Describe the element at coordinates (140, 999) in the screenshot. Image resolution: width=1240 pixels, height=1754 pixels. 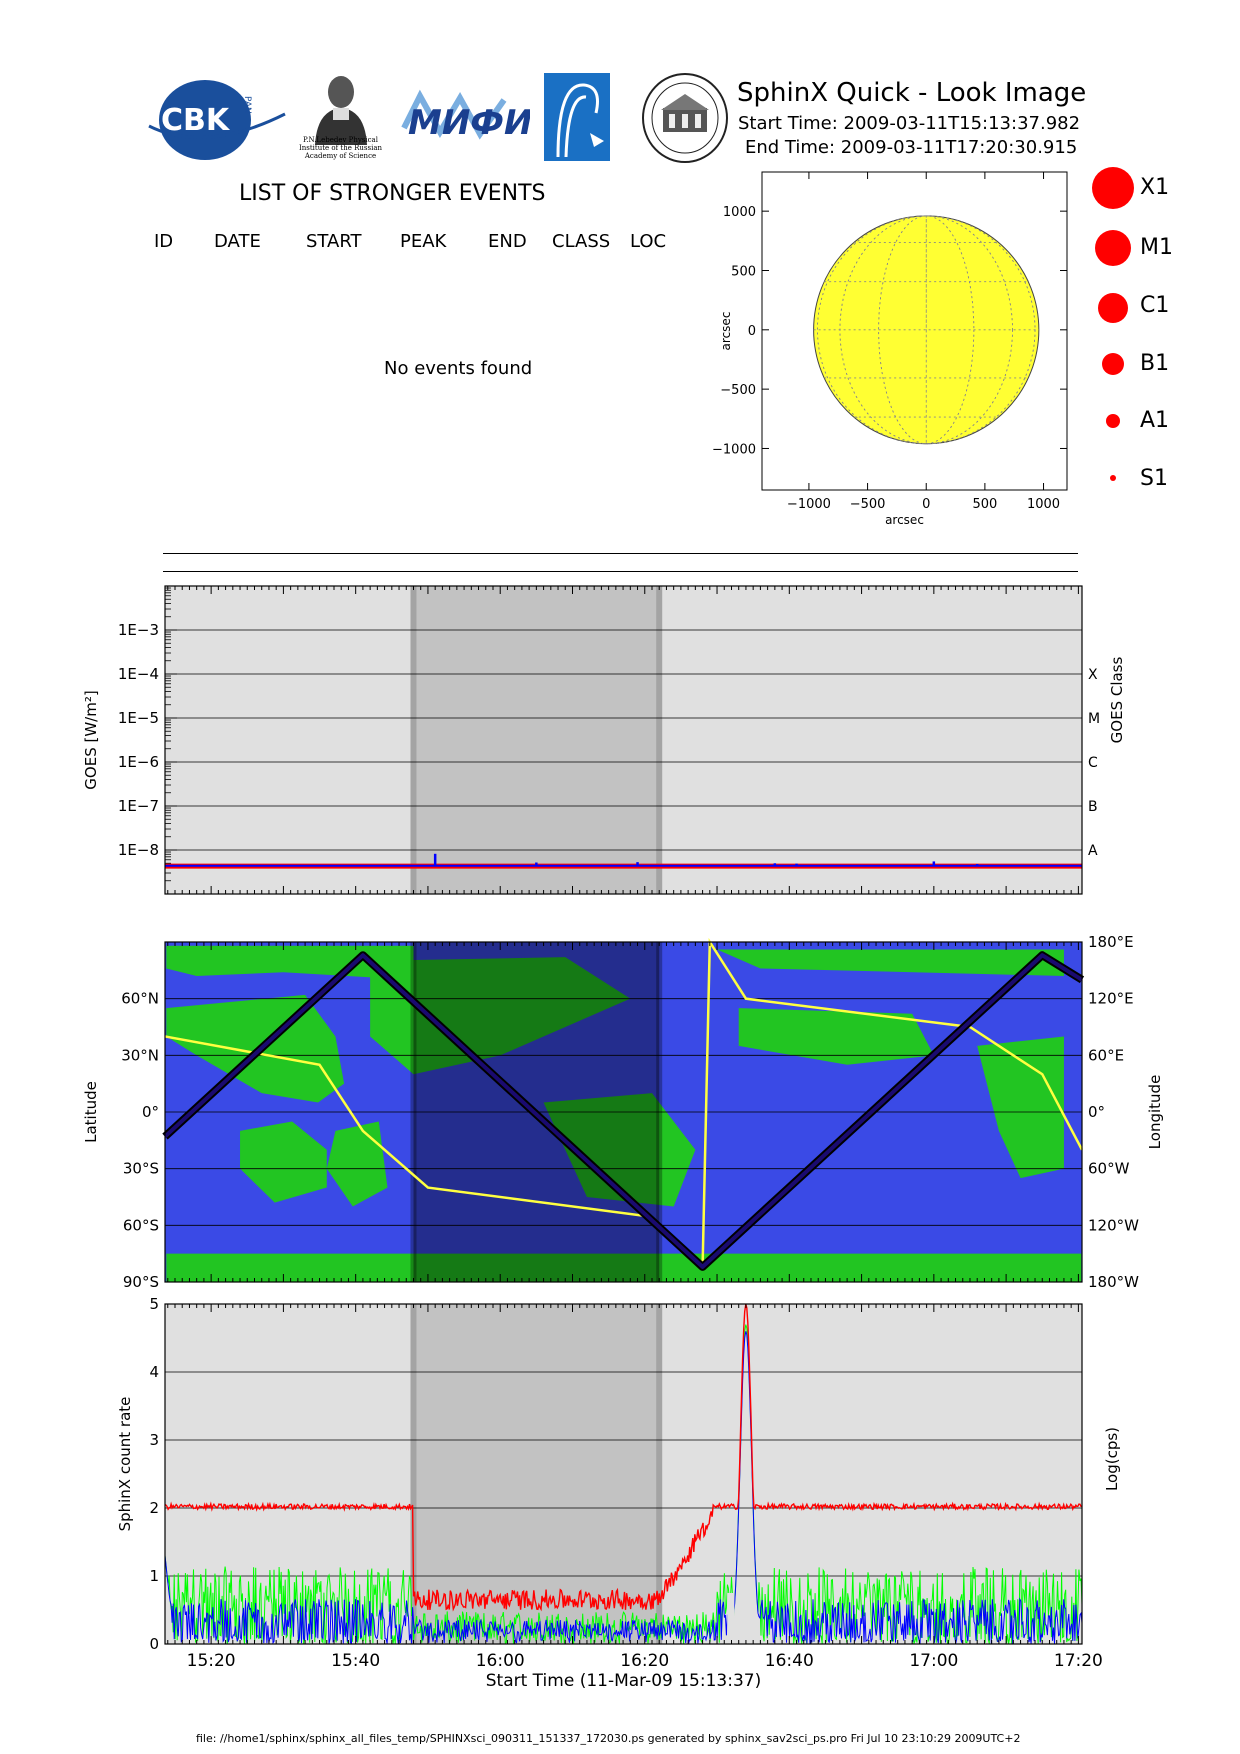
I see `orbit-y-tick-label: 60°N` at that location.